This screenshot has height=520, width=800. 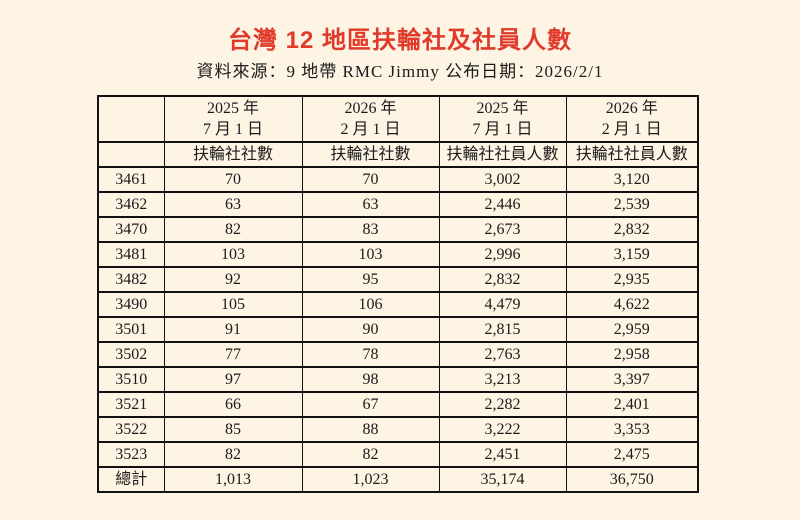 I want to click on value-cell: 88, so click(x=370, y=429).